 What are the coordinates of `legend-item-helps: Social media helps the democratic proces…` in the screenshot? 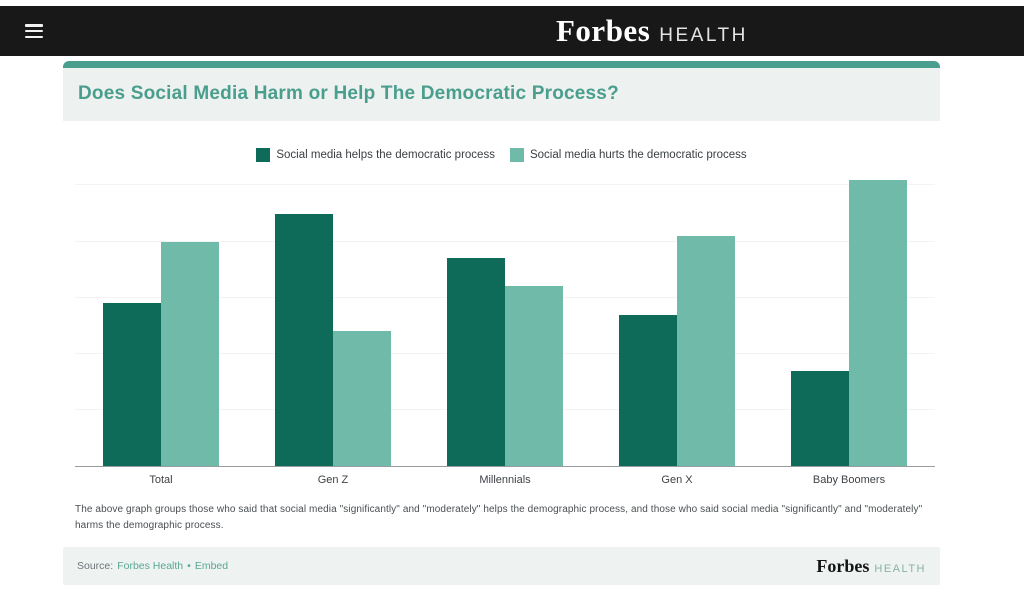 It's located at (375, 155).